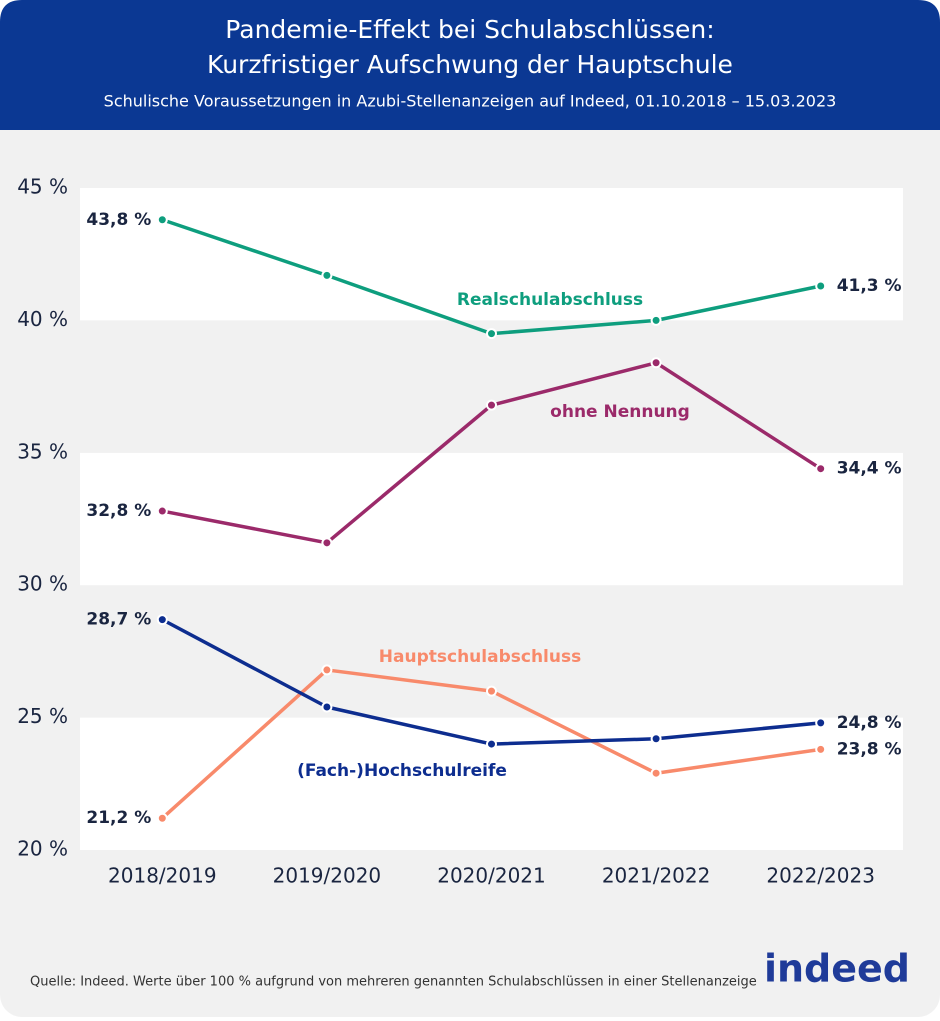  What do you see at coordinates (42, 319) in the screenshot?
I see `y-tick-label: 40 %` at bounding box center [42, 319].